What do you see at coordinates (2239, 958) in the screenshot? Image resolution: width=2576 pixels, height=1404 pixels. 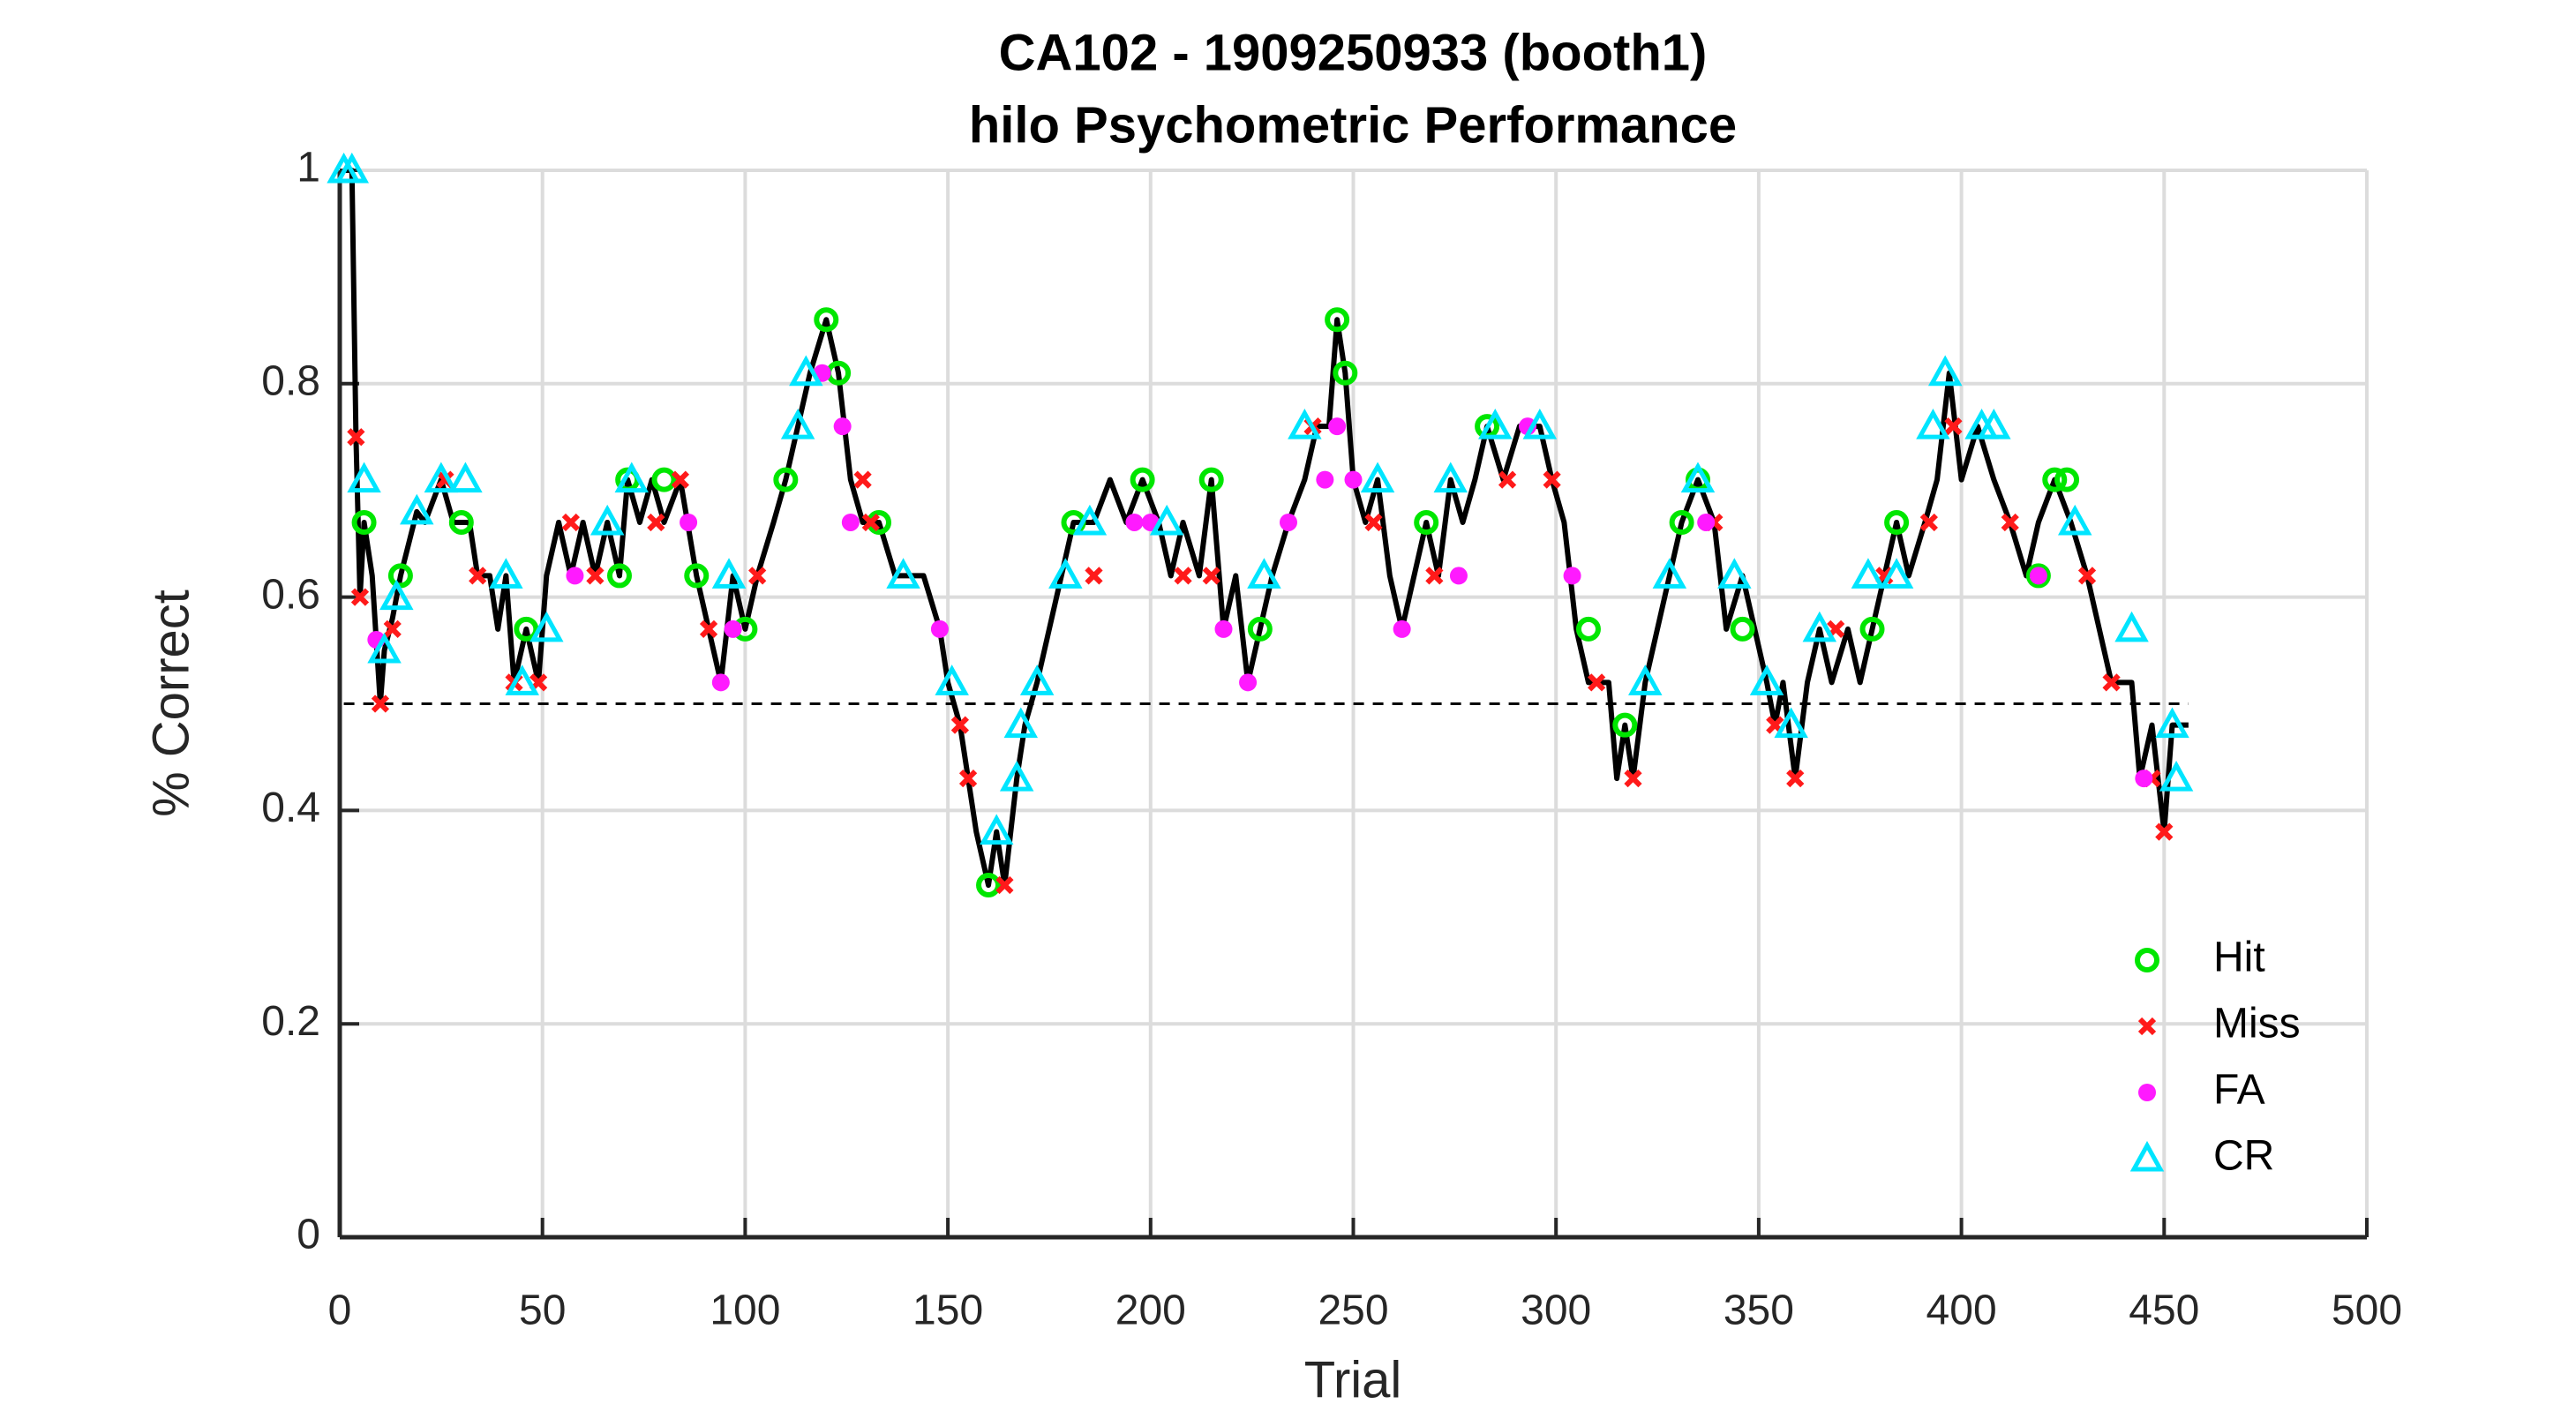 I see `legend-label: Hit` at bounding box center [2239, 958].